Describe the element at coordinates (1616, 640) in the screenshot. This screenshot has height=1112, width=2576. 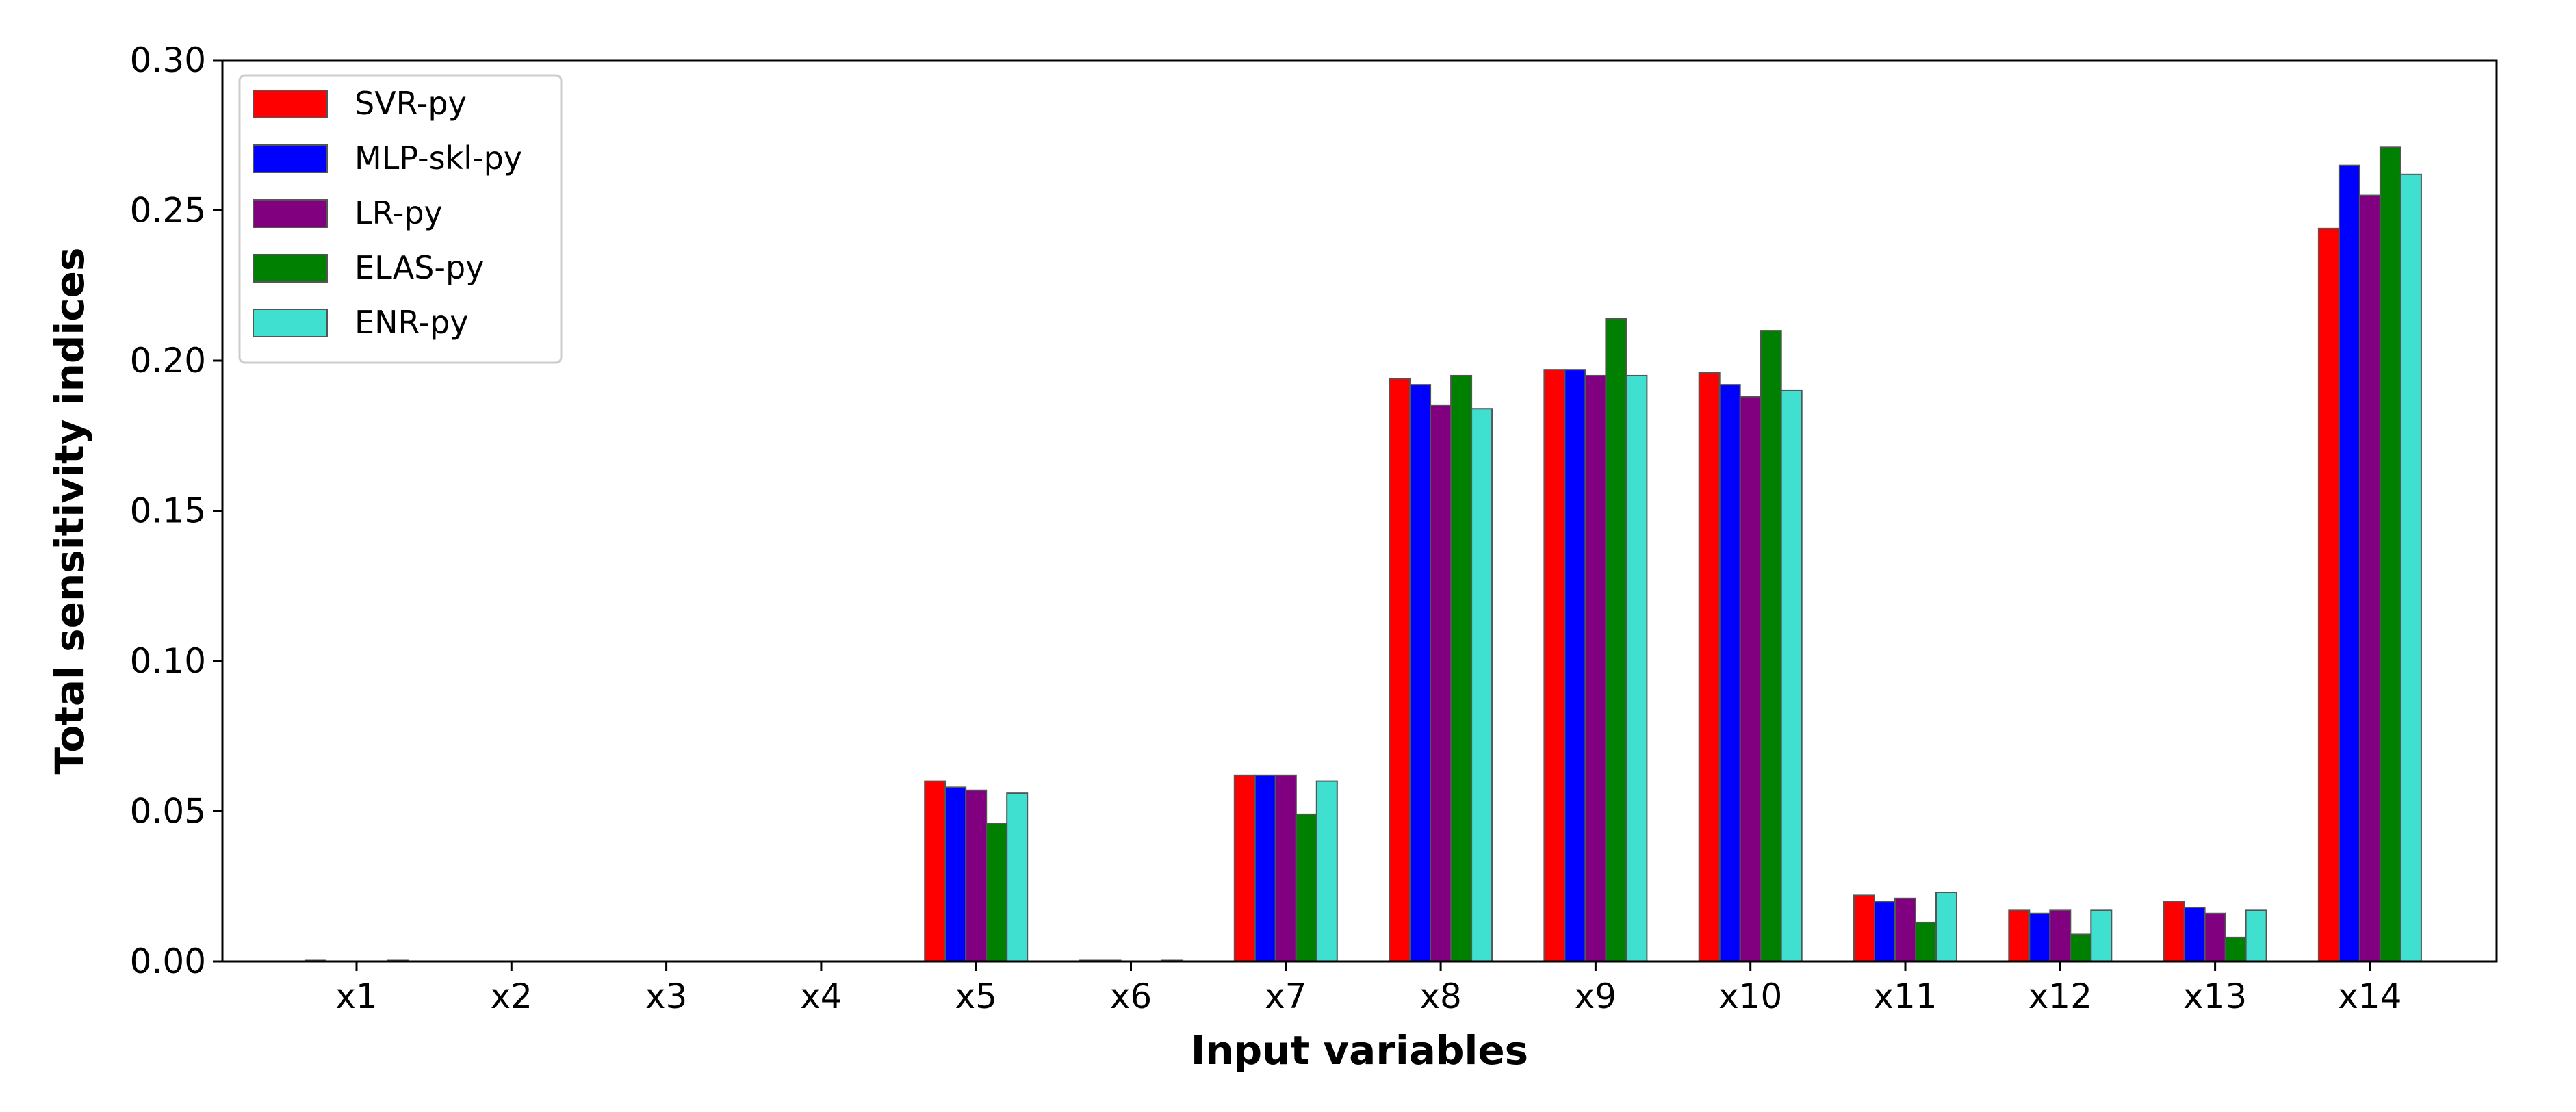
I see `bar-ELAS-py-x9` at that location.